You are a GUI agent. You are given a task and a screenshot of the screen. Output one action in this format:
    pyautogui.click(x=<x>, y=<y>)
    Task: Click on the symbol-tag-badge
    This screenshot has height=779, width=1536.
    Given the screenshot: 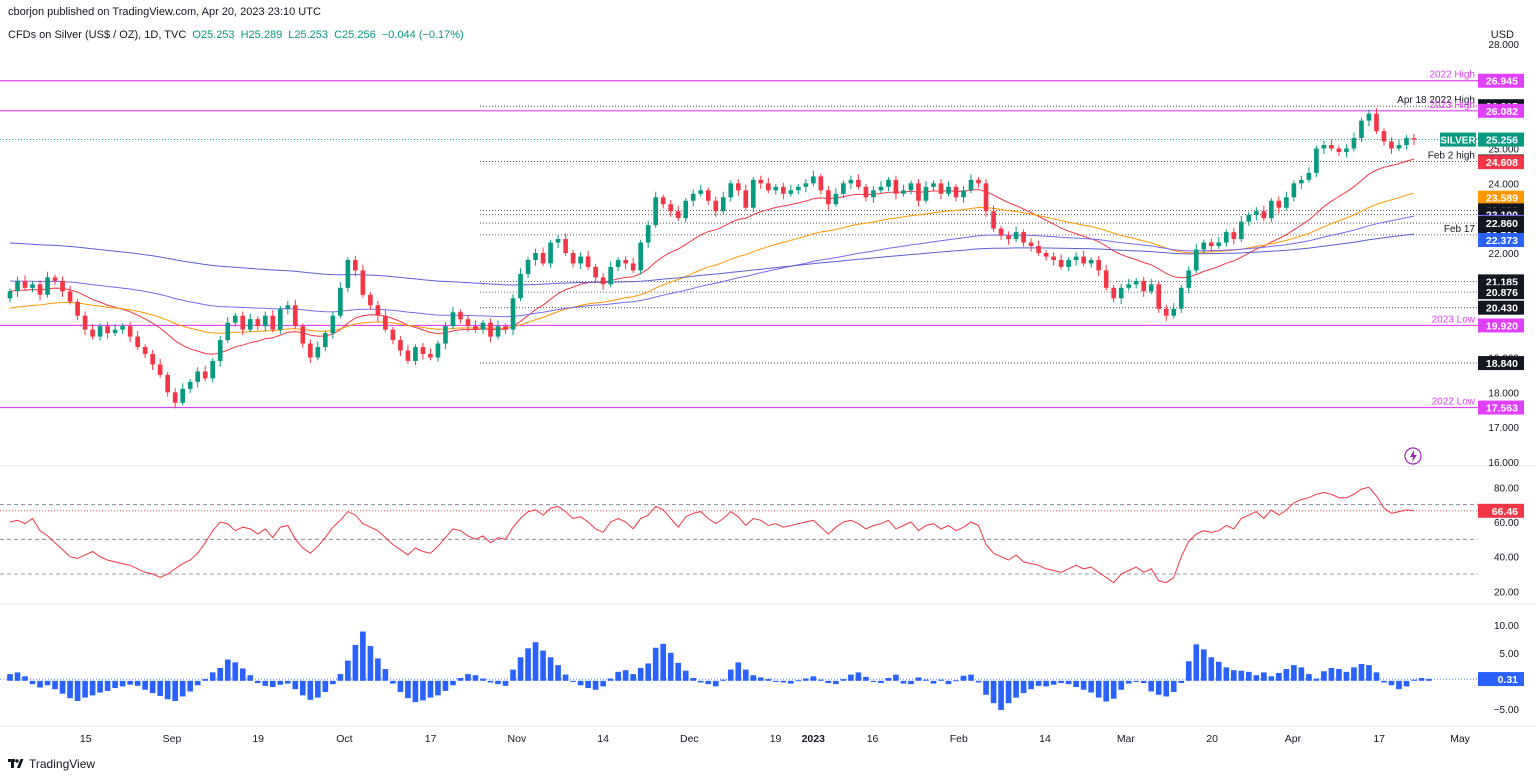 What is the action you would take?
    pyautogui.click(x=1458, y=139)
    